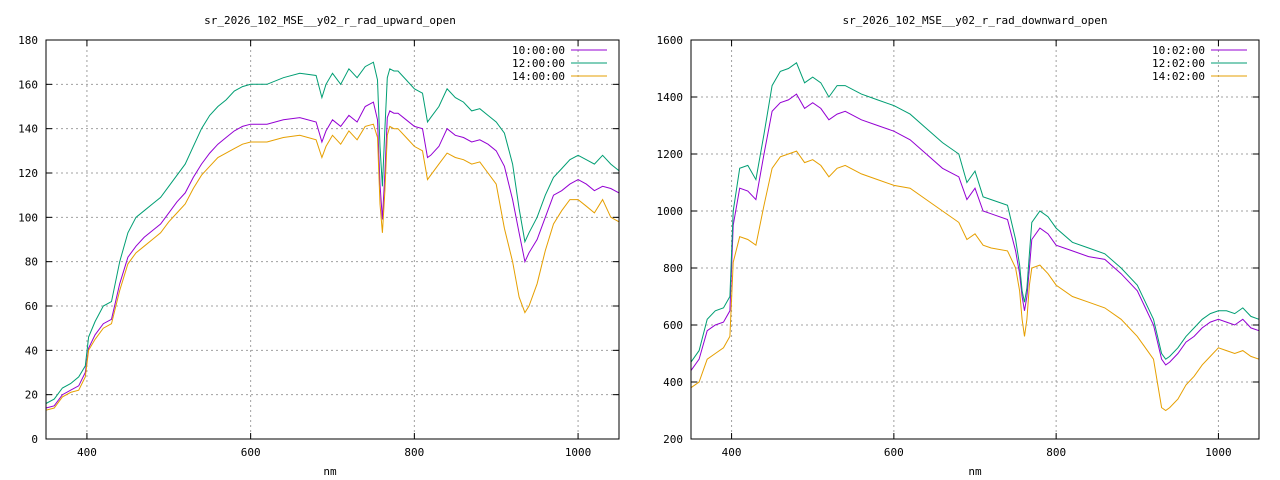 The height and width of the screenshot is (480, 1280). I want to click on y-tick-label: 140, so click(28, 129).